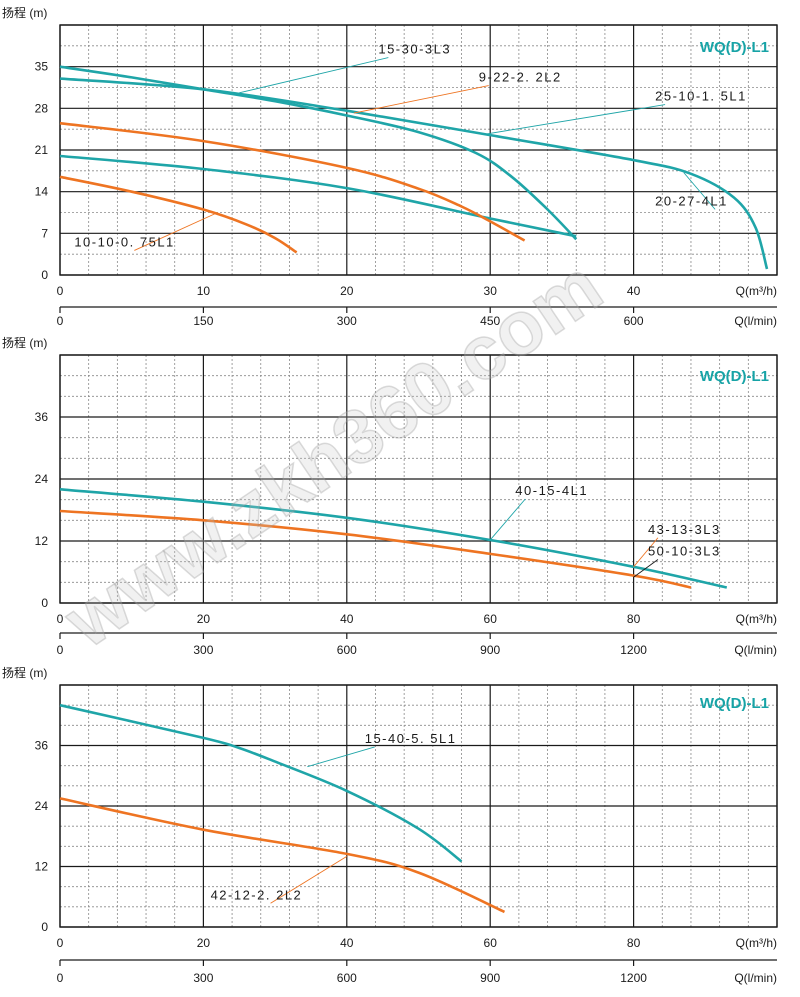  I want to click on annotation-label: 9-22-2. 2L2, so click(520, 77).